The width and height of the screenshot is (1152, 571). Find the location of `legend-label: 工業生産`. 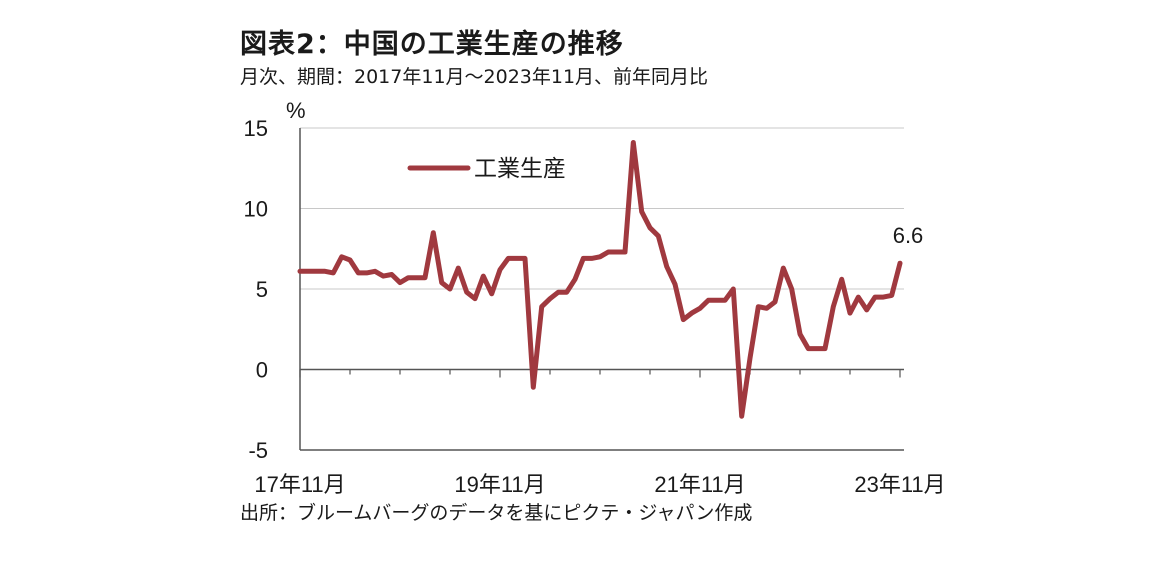

legend-label: 工業生産 is located at coordinates (520, 169).